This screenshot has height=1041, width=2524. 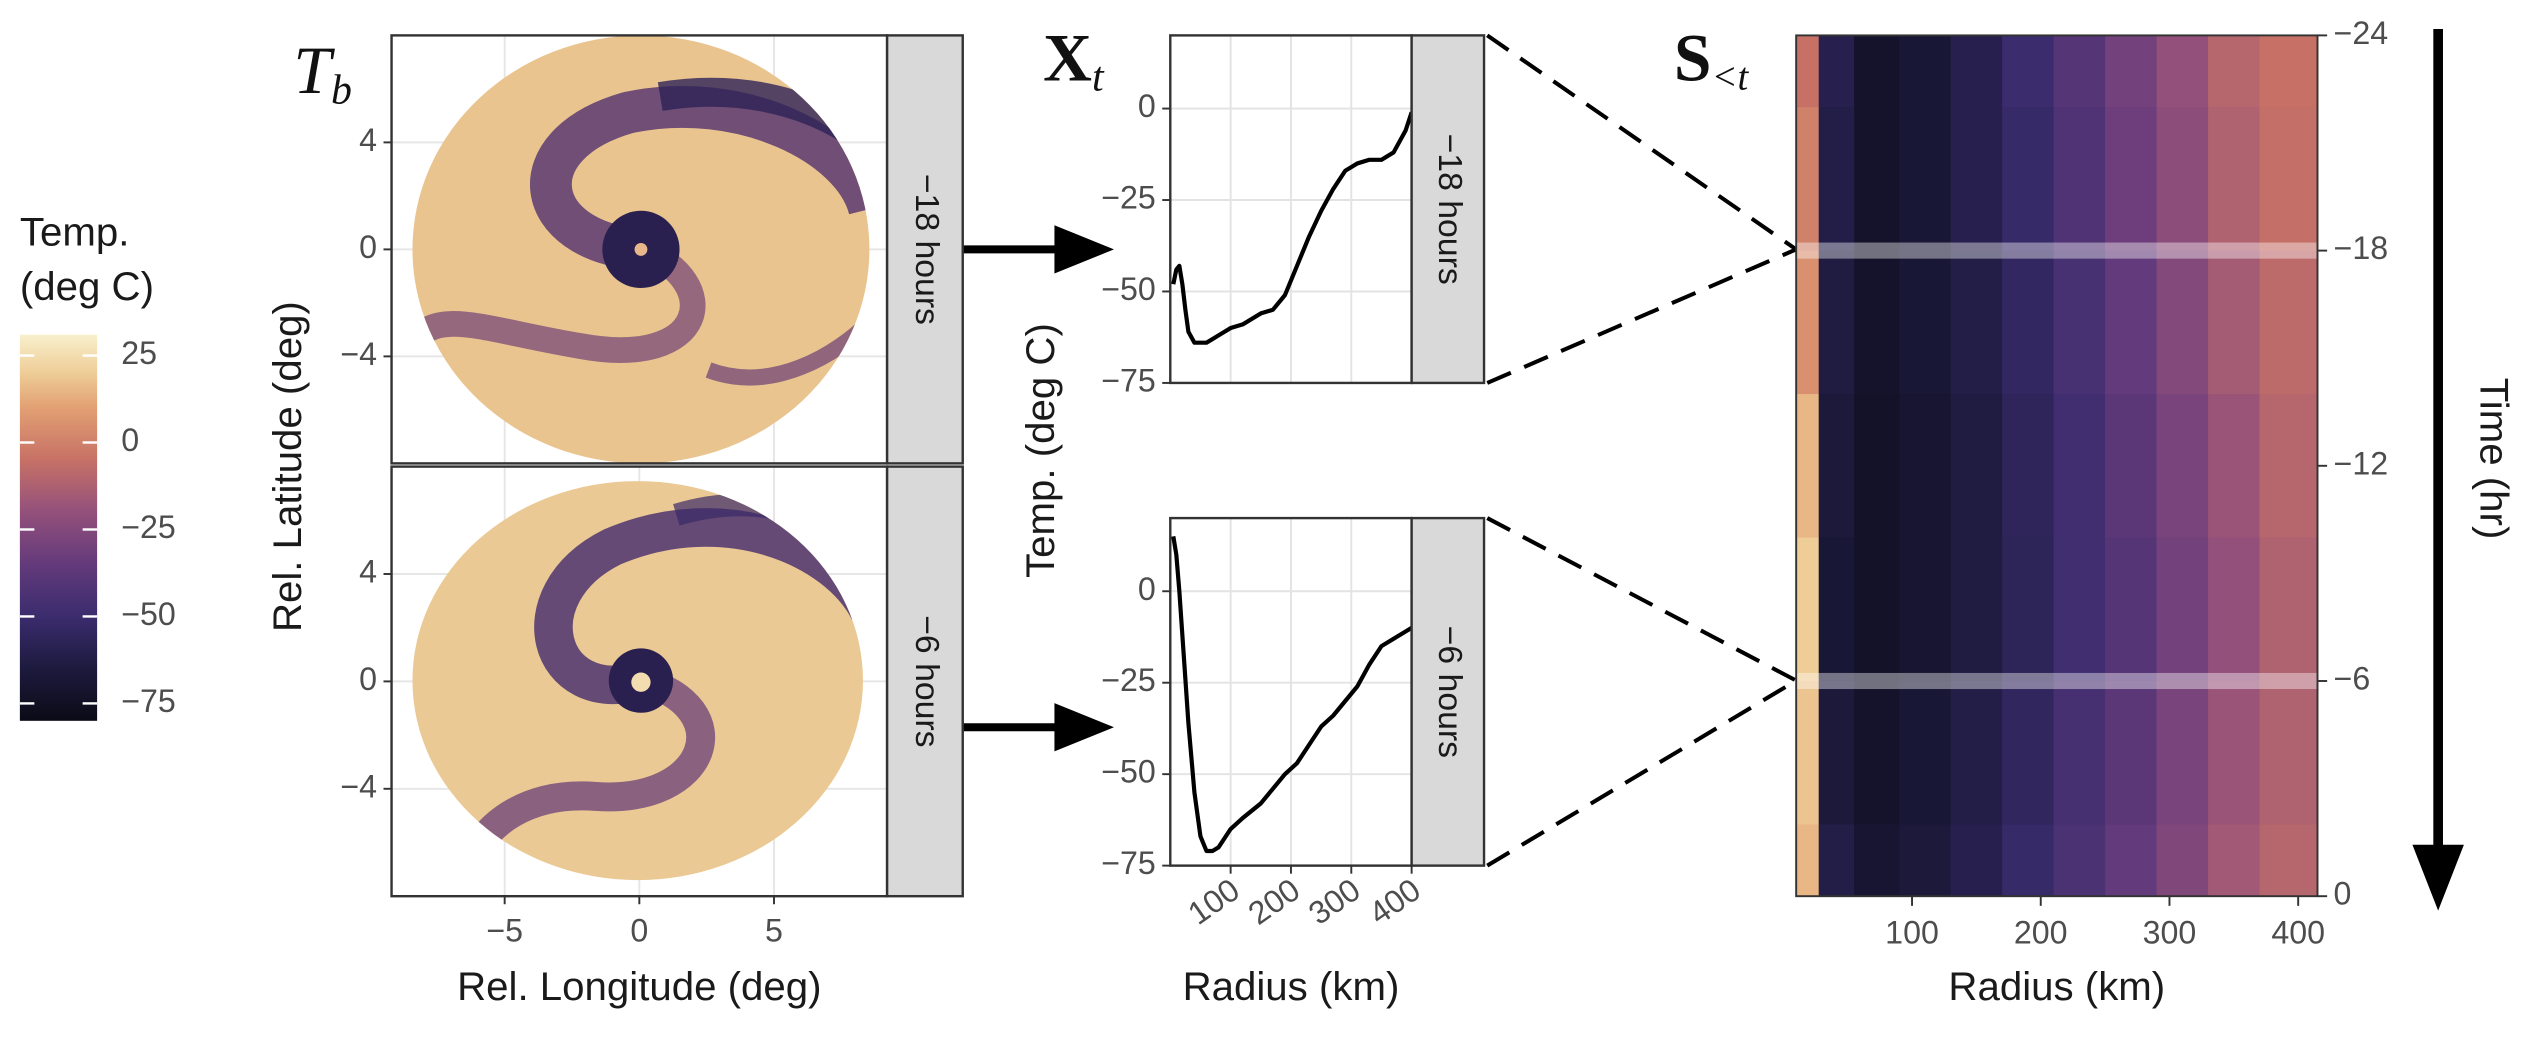 I want to click on colorbar, so click(x=58, y=527).